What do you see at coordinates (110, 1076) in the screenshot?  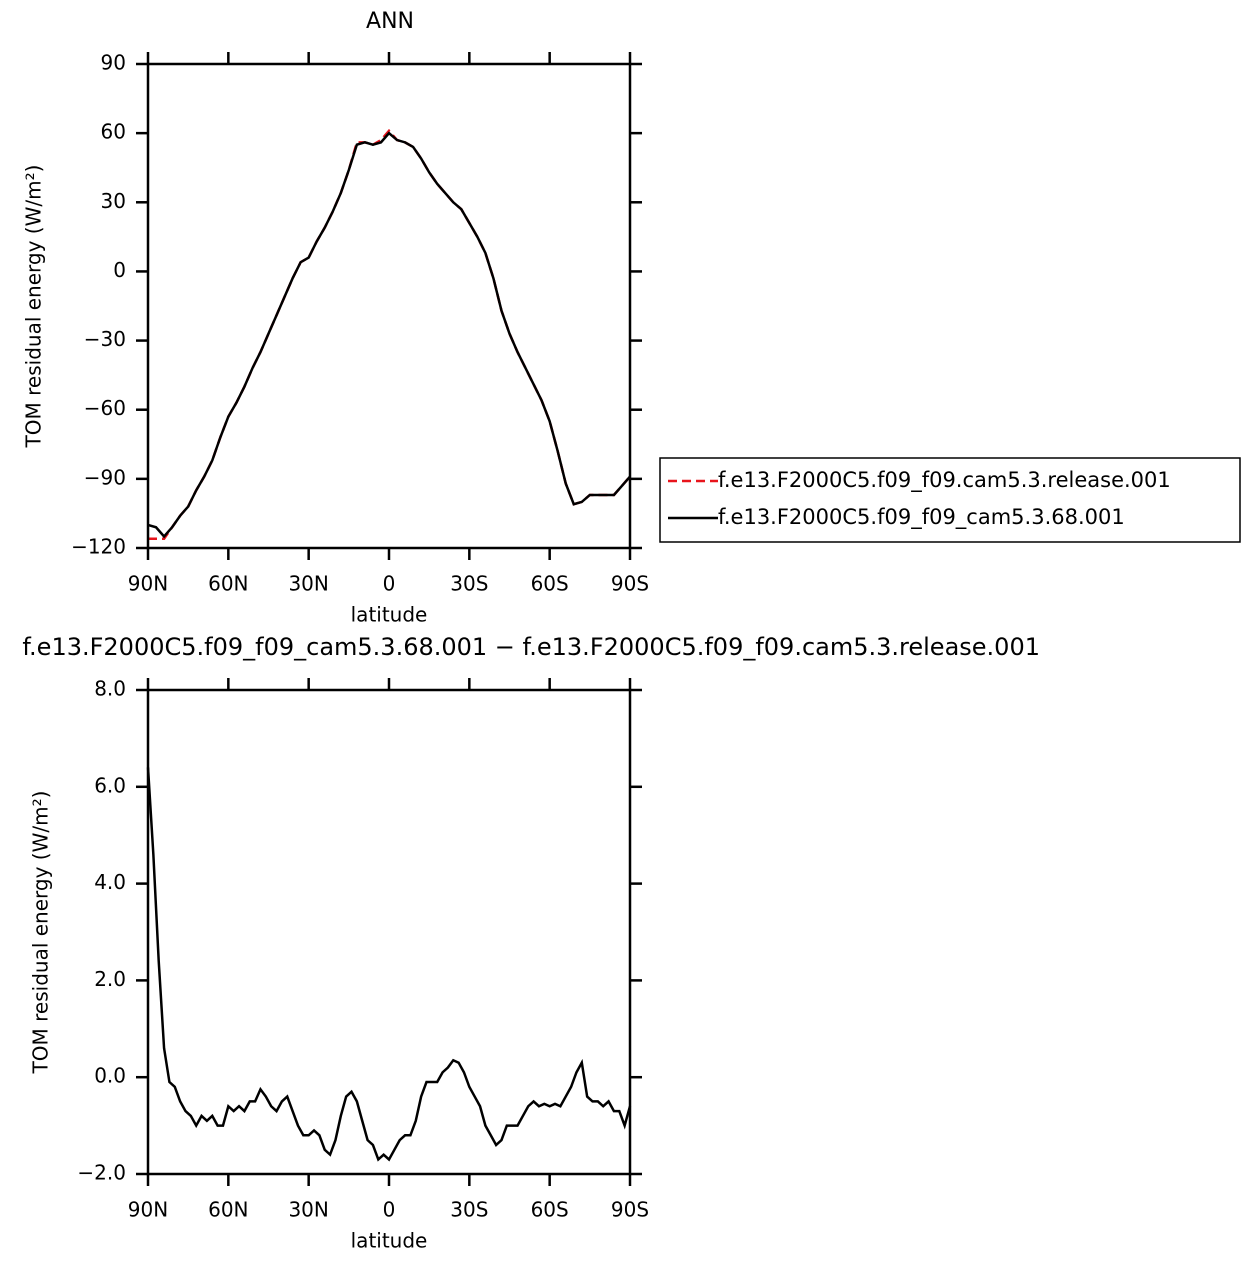 I see `y-tick-label: 0.0` at bounding box center [110, 1076].